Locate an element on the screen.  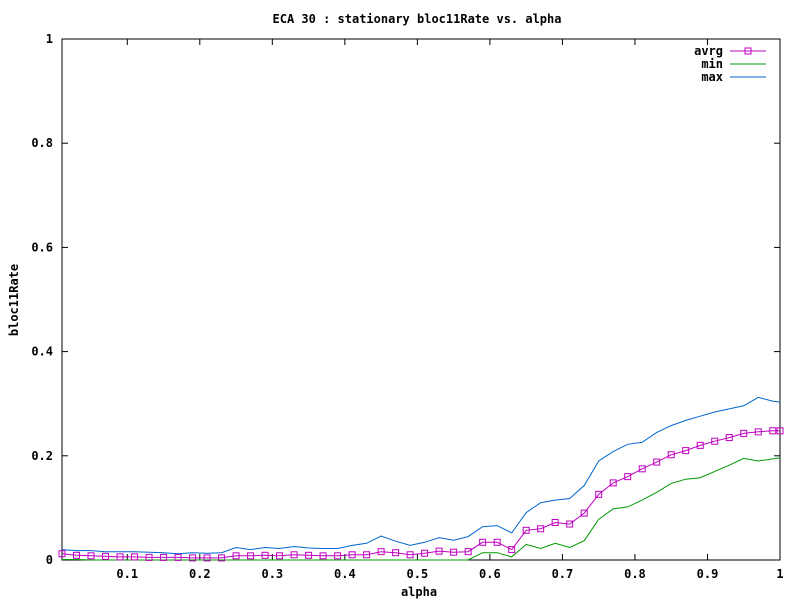
legend-label-min: min is located at coordinates (712, 64).